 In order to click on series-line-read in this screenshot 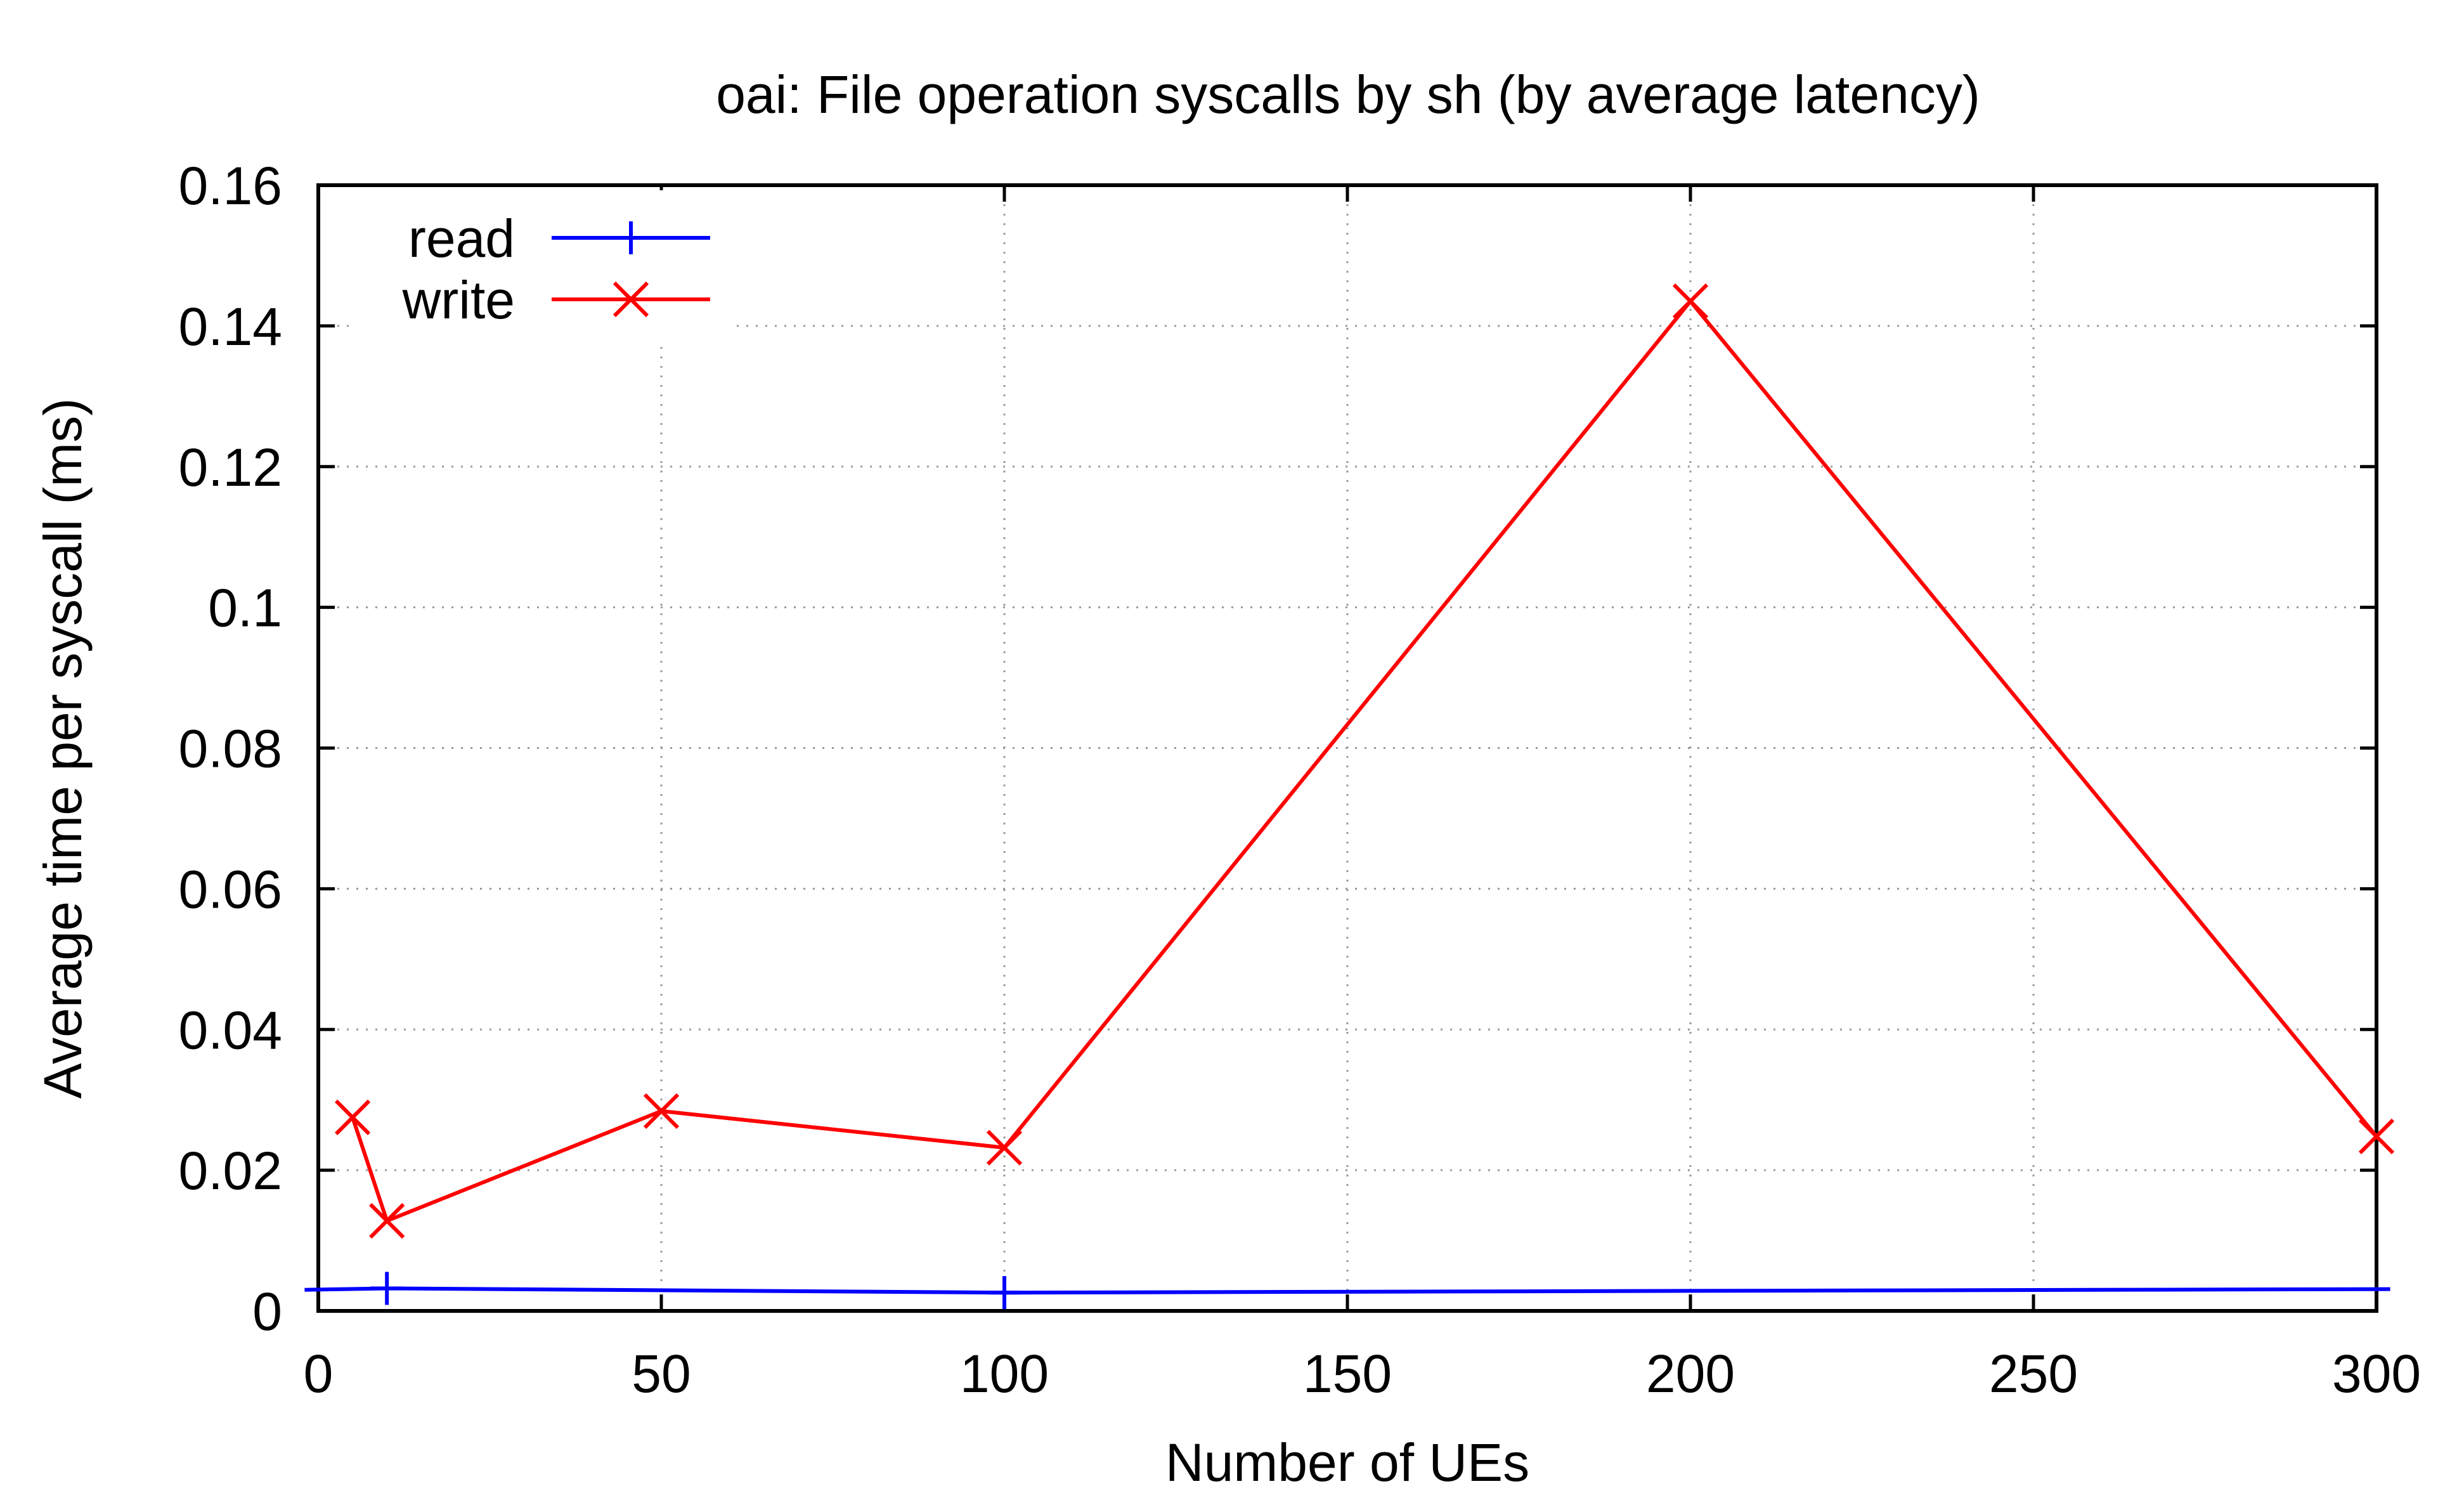, I will do `click(1347, 1290)`.